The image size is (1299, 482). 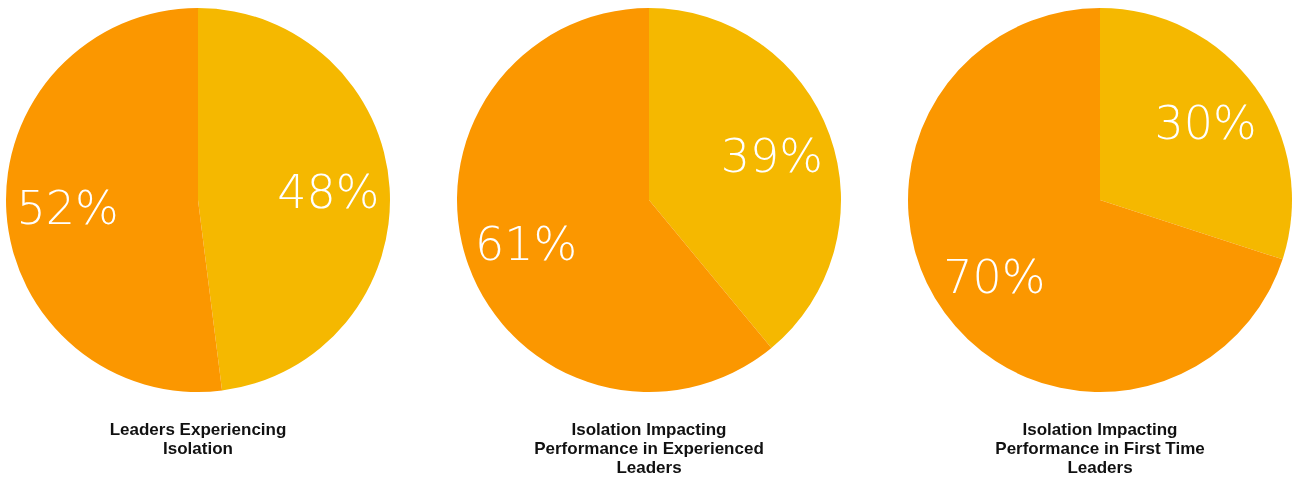 I want to click on text: Isolation Impacting Performance in First Time Leaders, so click(x=1100, y=448).